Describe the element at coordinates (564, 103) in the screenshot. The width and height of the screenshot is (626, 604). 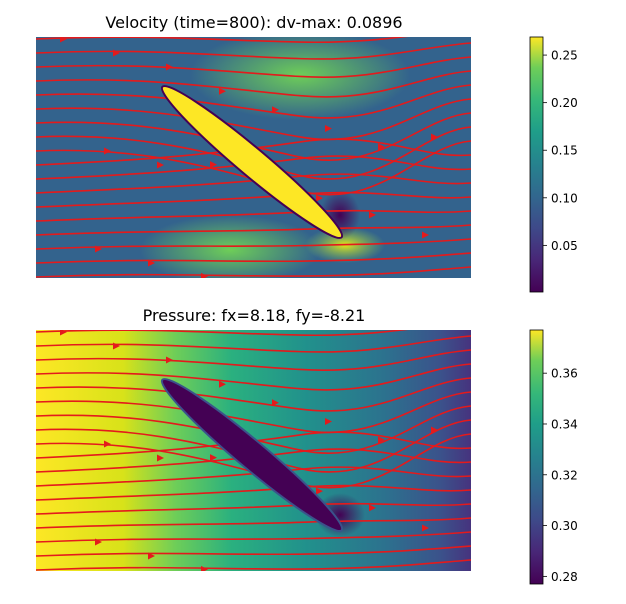
I see `colorbar-tick-label: 0.20` at that location.